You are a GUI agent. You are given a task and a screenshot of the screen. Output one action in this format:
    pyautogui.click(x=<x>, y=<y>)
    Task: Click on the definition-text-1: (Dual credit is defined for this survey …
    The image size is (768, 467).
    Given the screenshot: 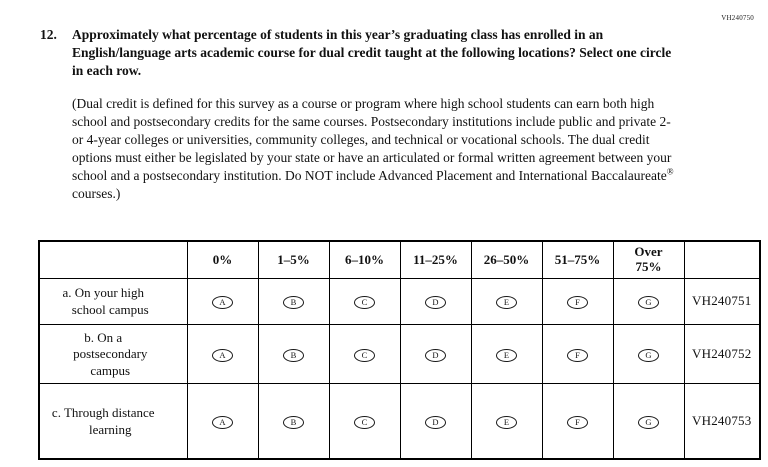 What is the action you would take?
    pyautogui.click(x=372, y=139)
    